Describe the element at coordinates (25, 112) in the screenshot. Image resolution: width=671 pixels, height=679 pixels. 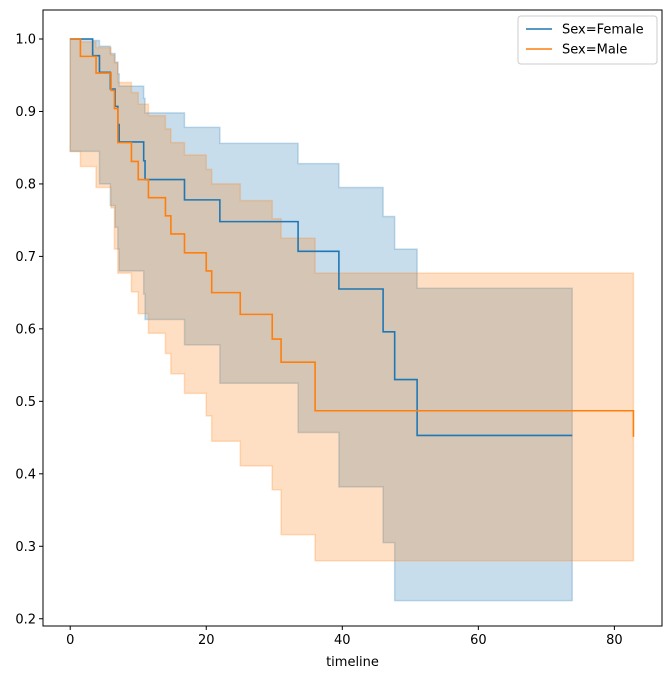
I see `y-tick-label: 0.9` at that location.